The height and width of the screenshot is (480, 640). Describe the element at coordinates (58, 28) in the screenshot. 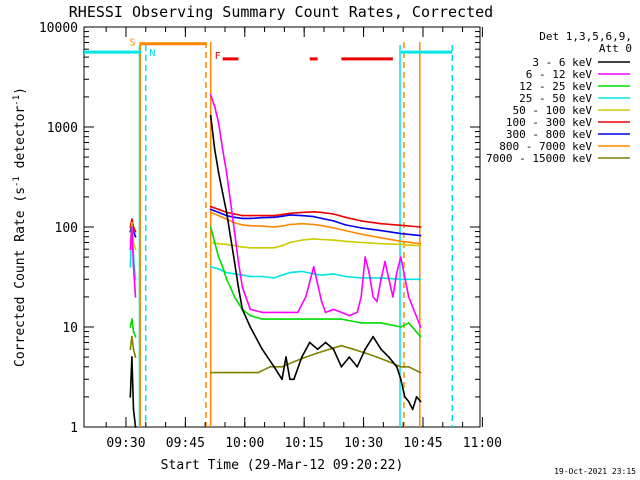

I see `y-tick-label: 10000` at that location.